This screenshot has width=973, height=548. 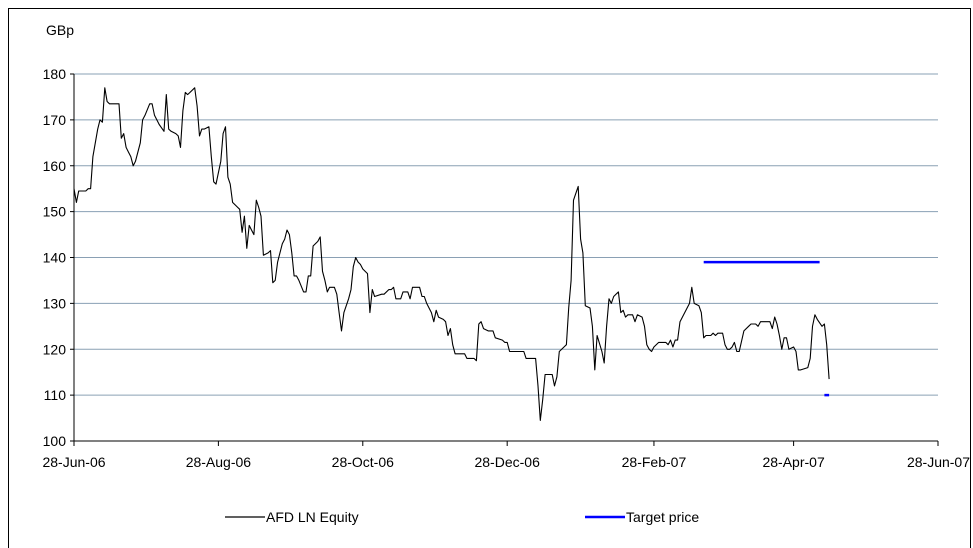 What do you see at coordinates (60, 30) in the screenshot?
I see `y-axis-label: GBp` at bounding box center [60, 30].